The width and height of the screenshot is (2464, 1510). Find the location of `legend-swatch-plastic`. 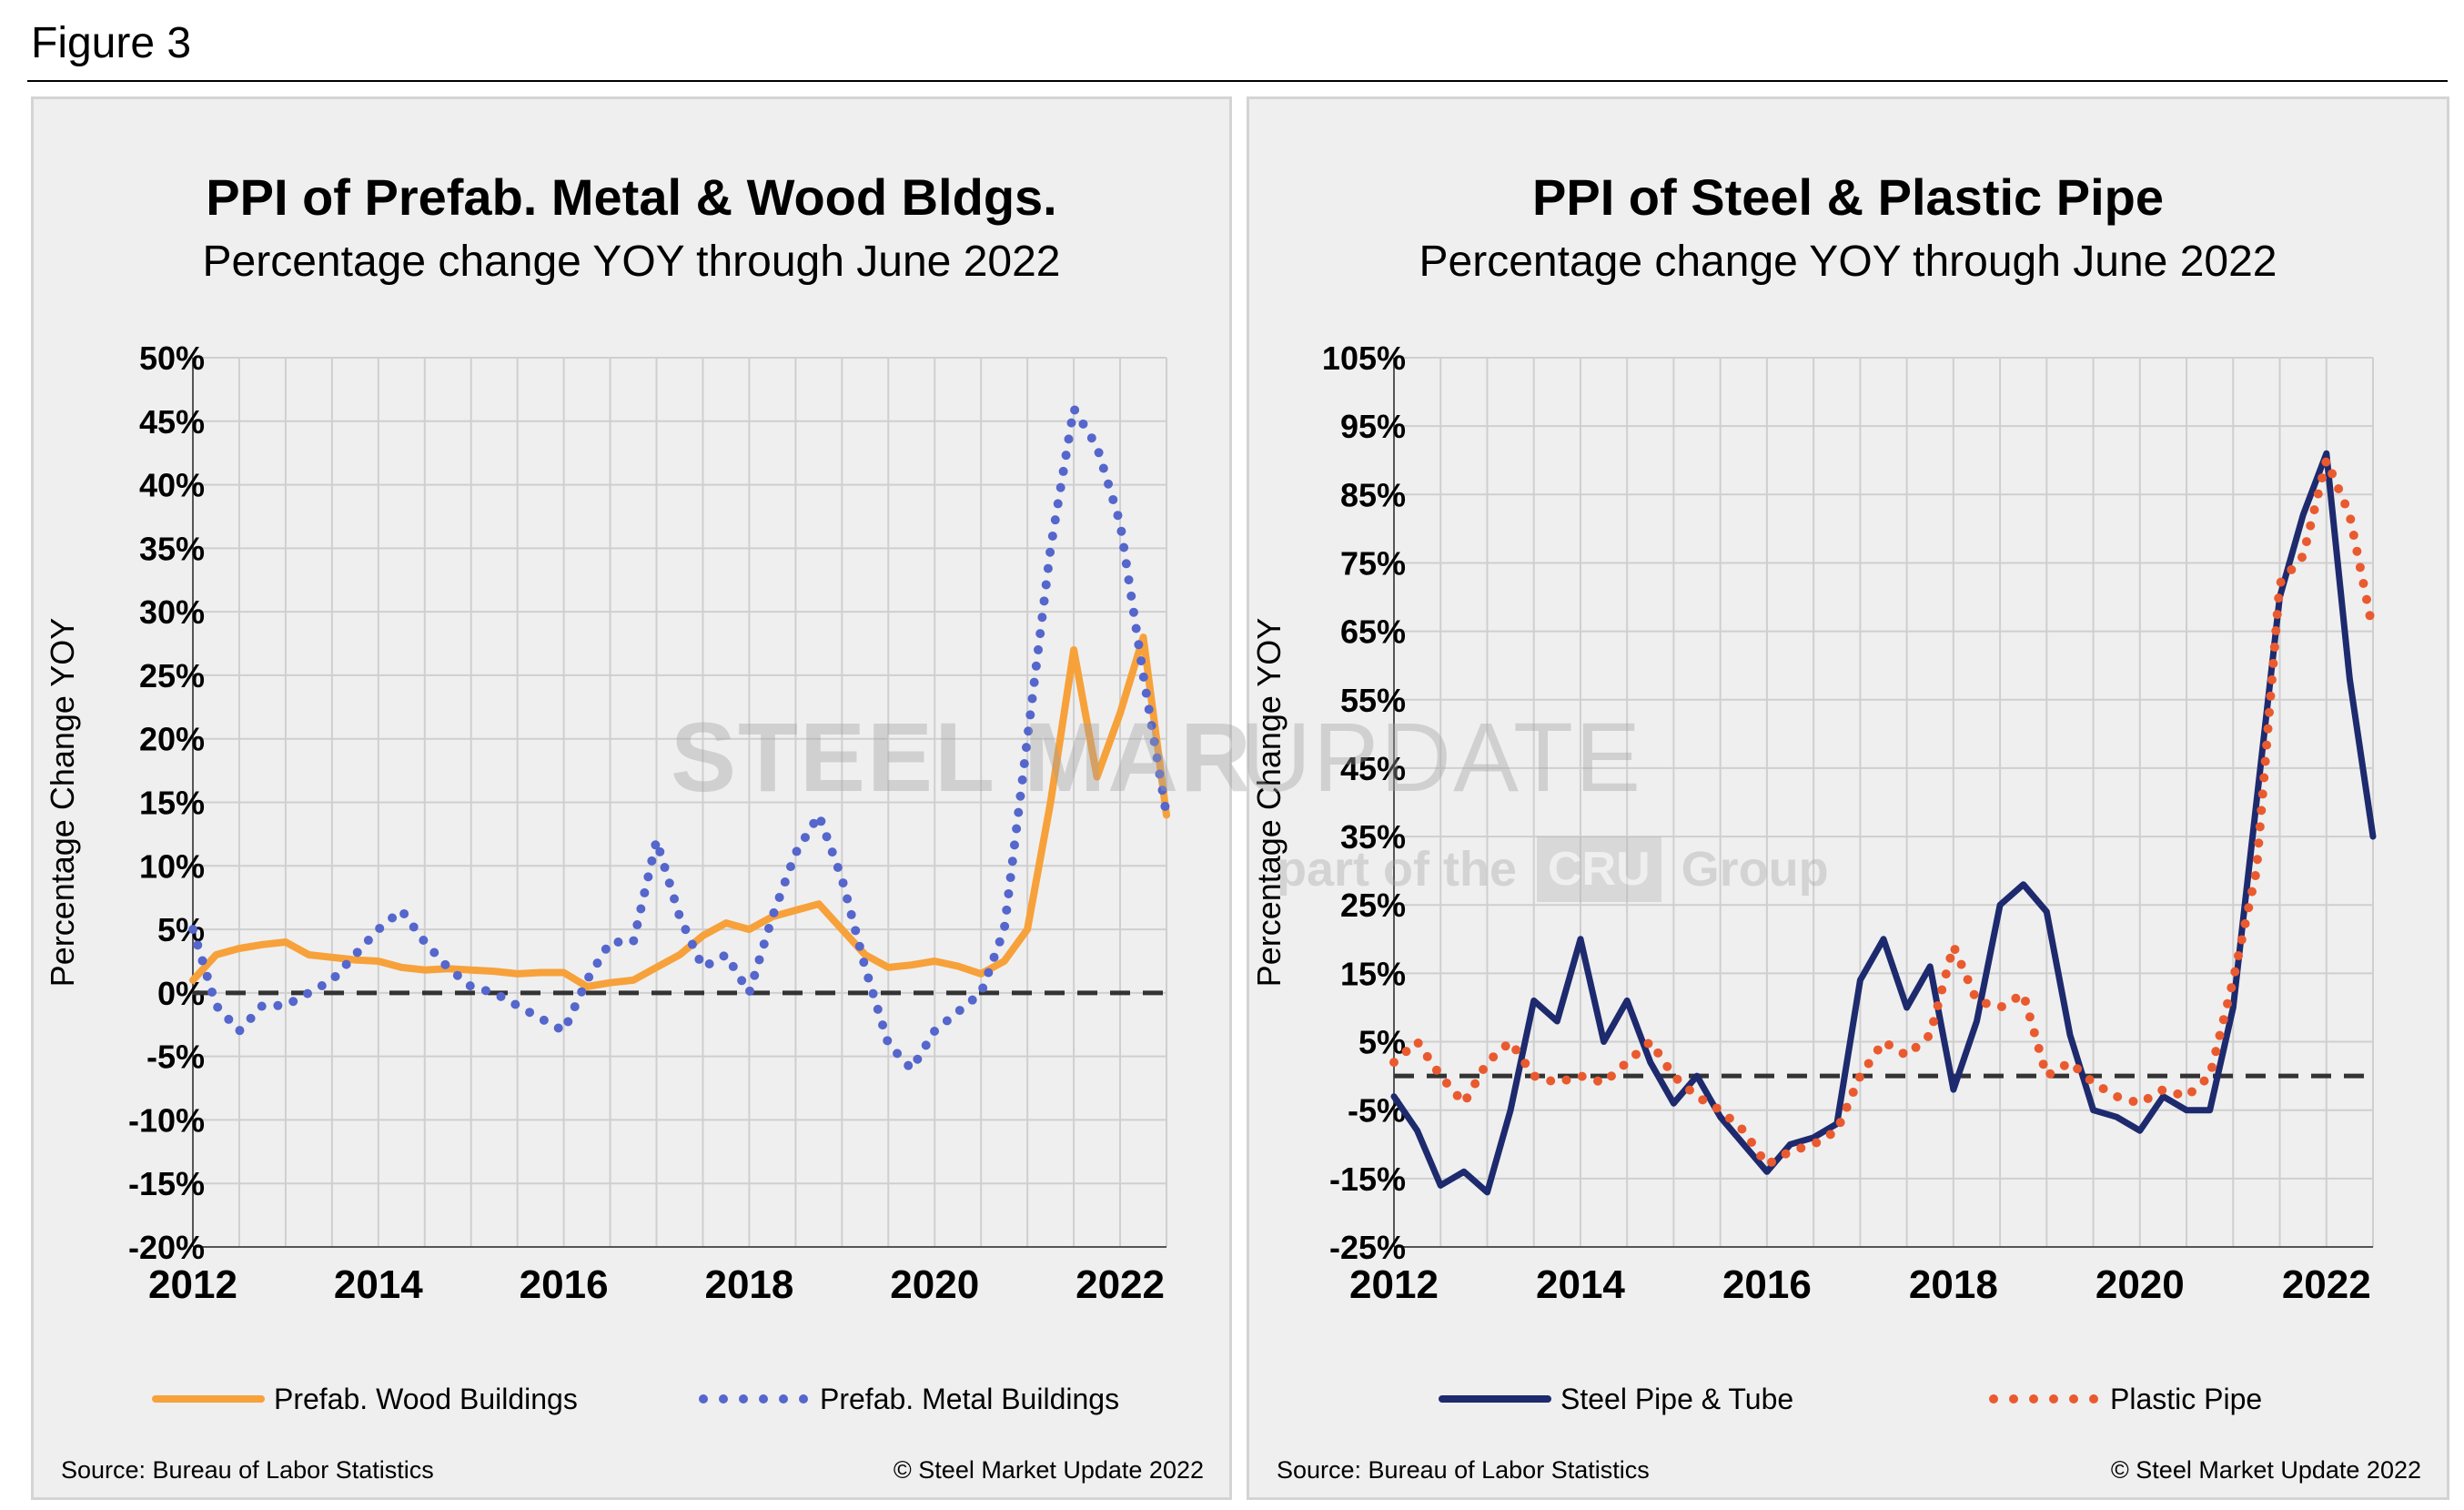

legend-swatch-plastic is located at coordinates (2045, 1399).